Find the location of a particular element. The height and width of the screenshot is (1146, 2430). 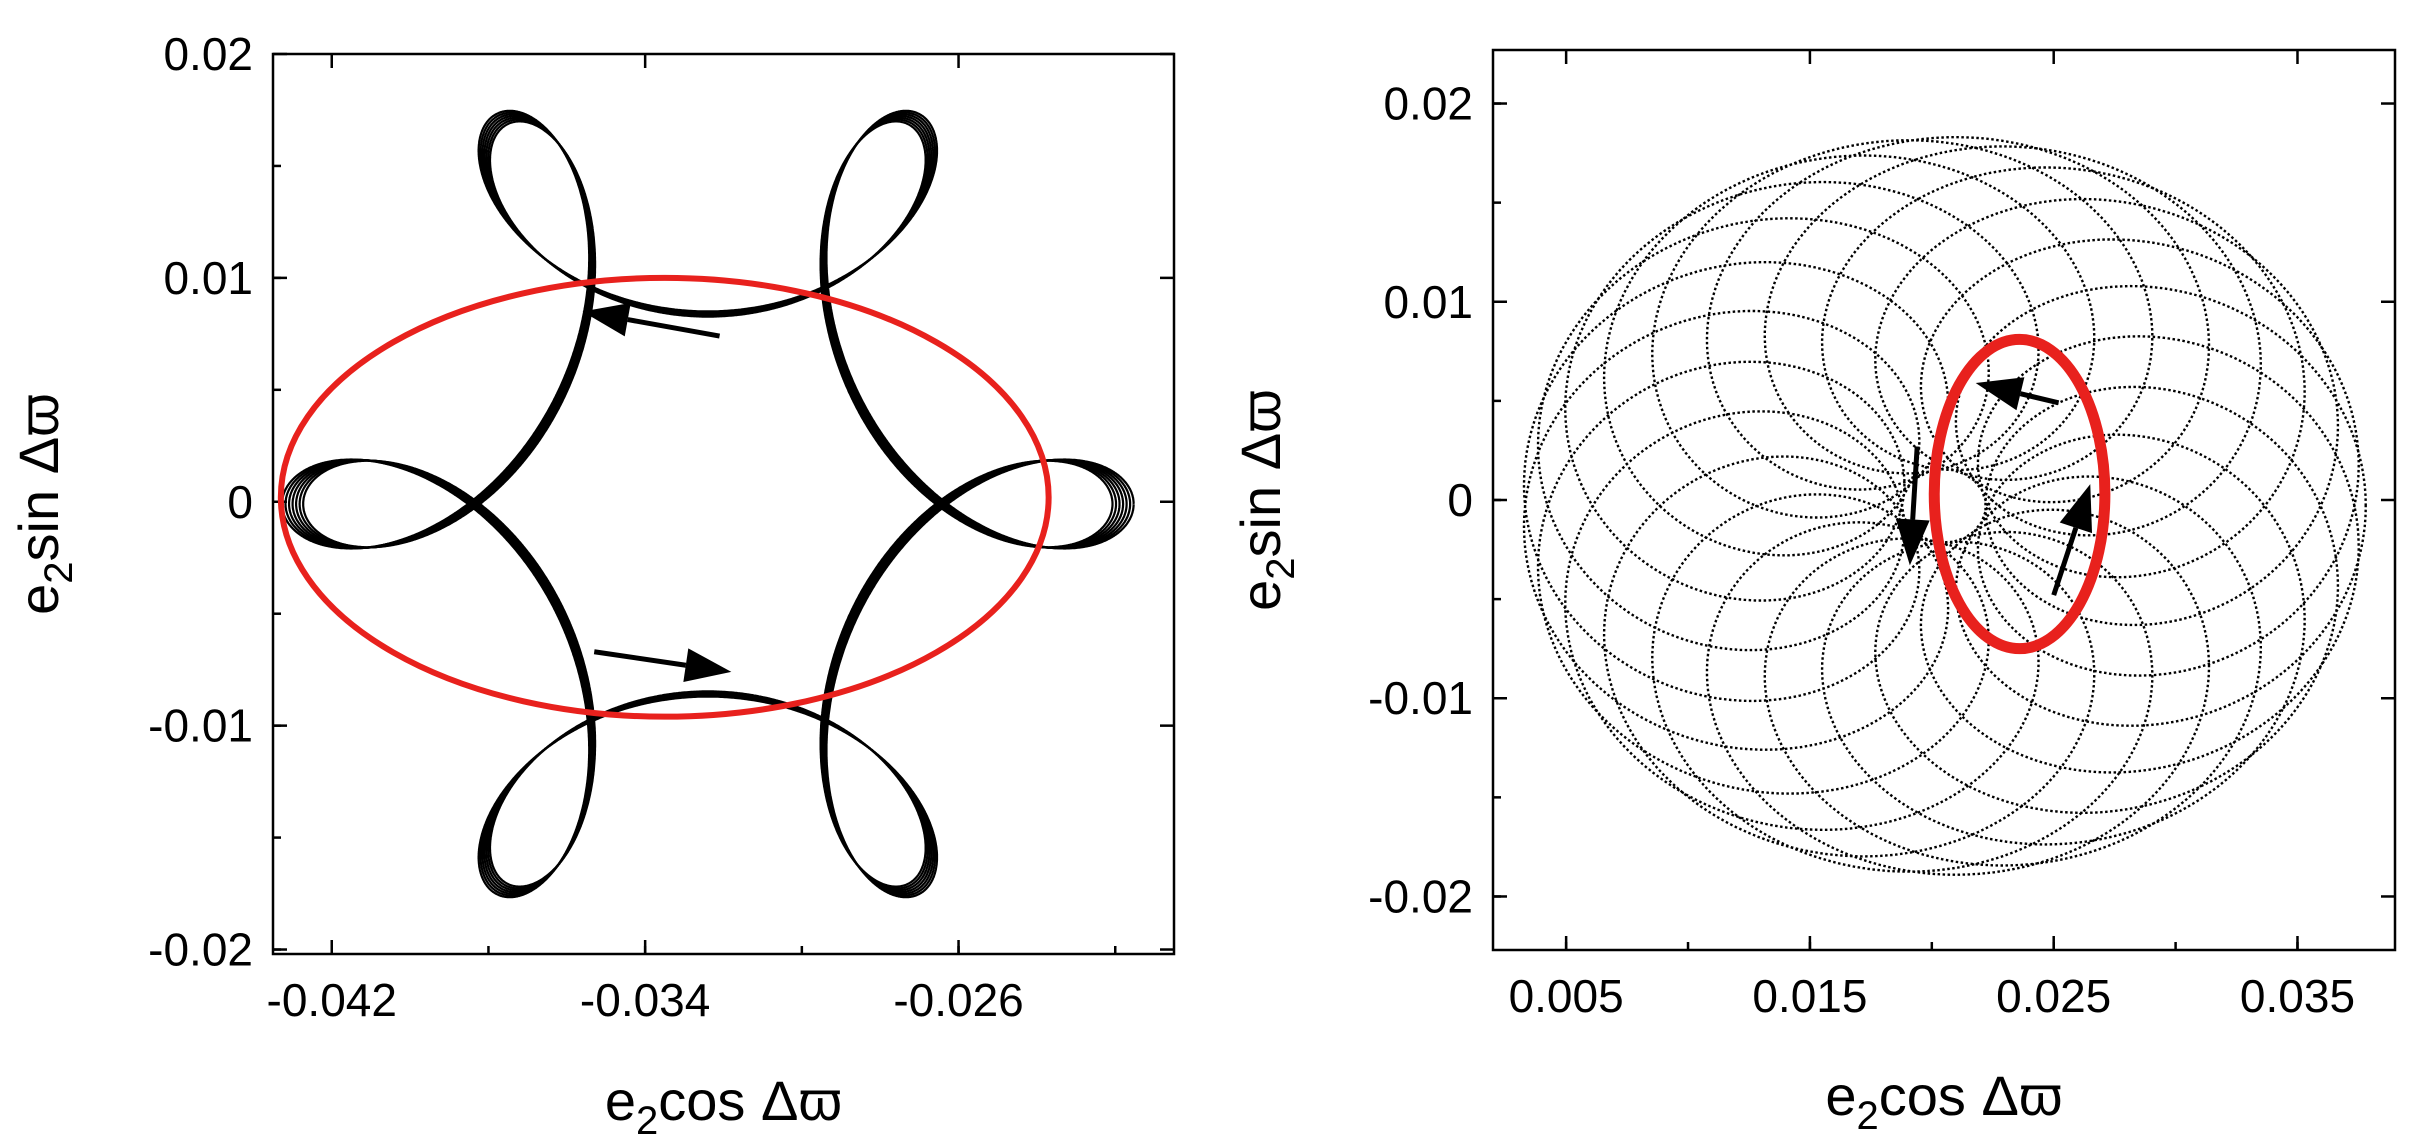

x-tick-label: -0.026 is located at coordinates (958, 1000).